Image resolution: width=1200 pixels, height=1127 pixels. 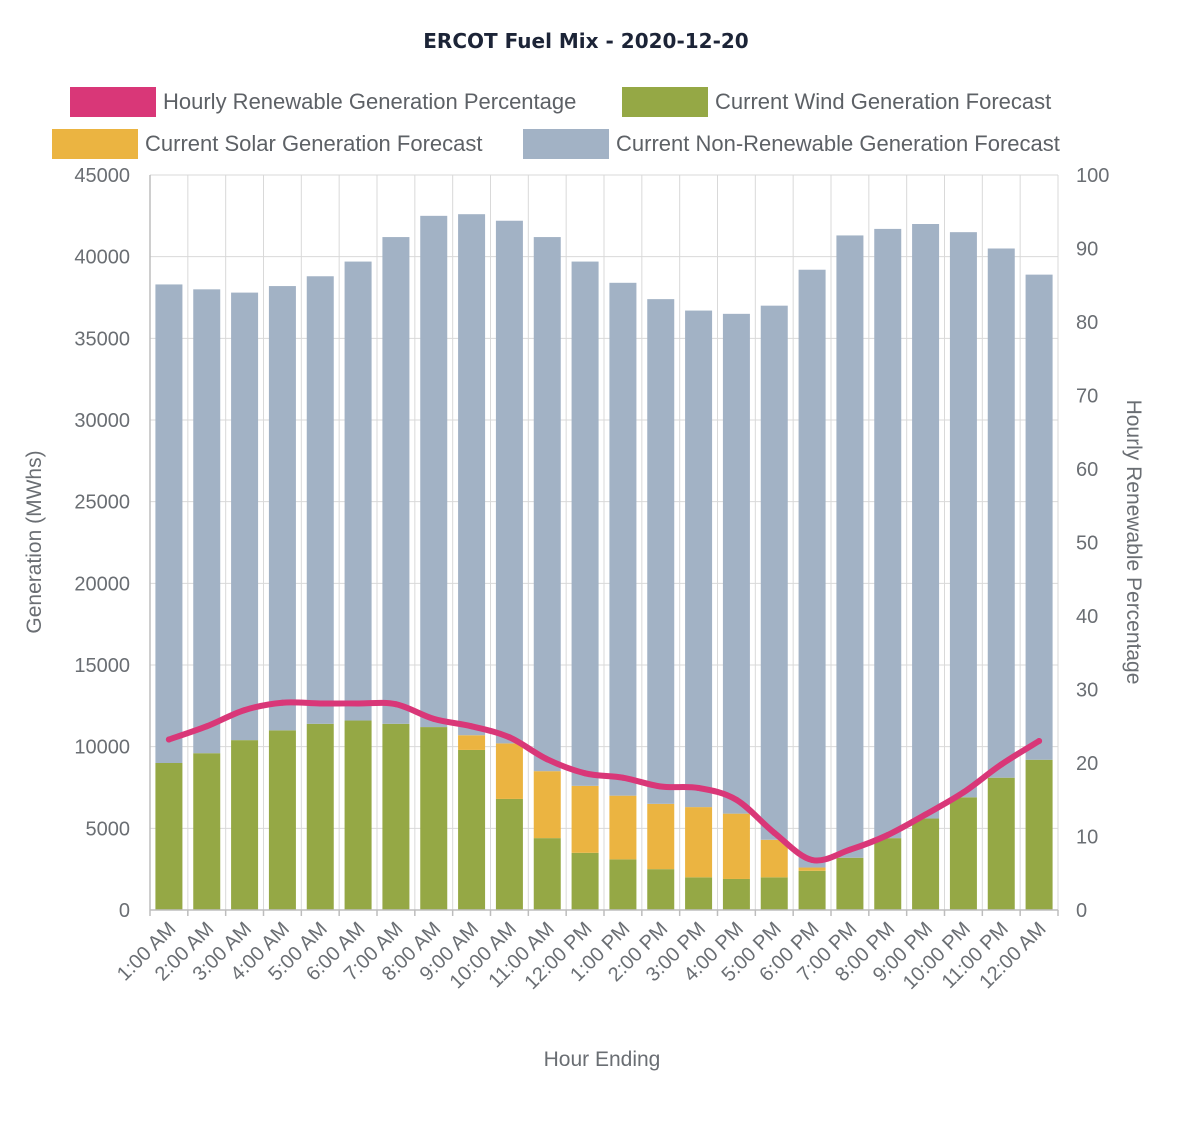 What do you see at coordinates (850, 546) in the screenshot?
I see `bar-current-non-renewable-generation-forecast-7-00-pm` at bounding box center [850, 546].